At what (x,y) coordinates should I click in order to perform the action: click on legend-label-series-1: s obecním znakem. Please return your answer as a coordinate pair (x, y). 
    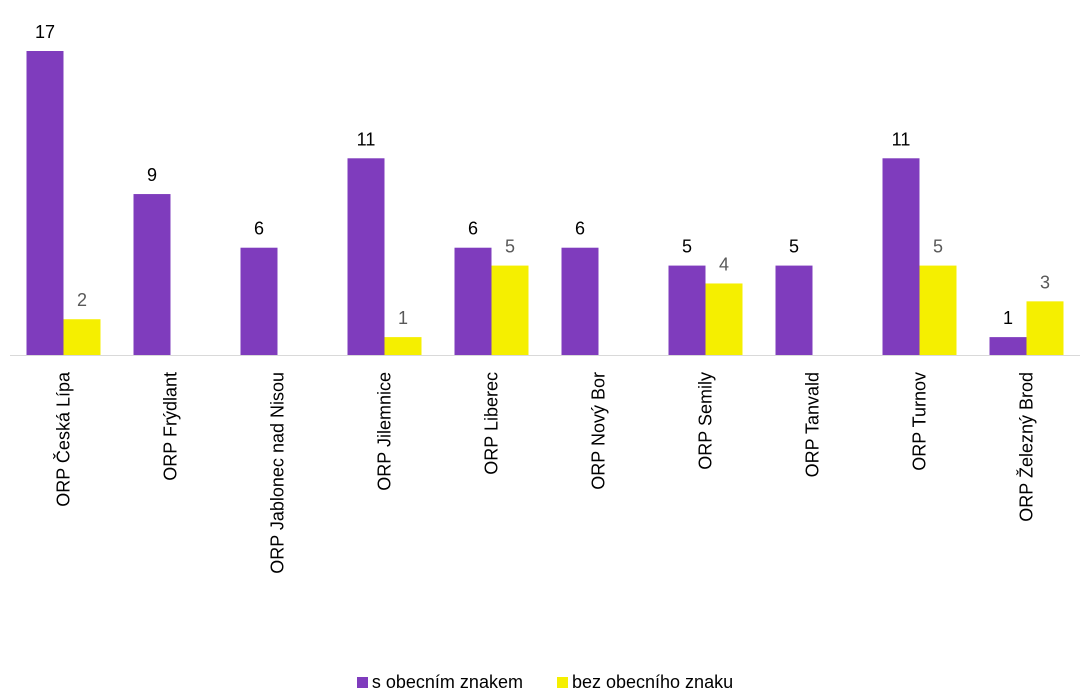
    Looking at the image, I should click on (447, 682).